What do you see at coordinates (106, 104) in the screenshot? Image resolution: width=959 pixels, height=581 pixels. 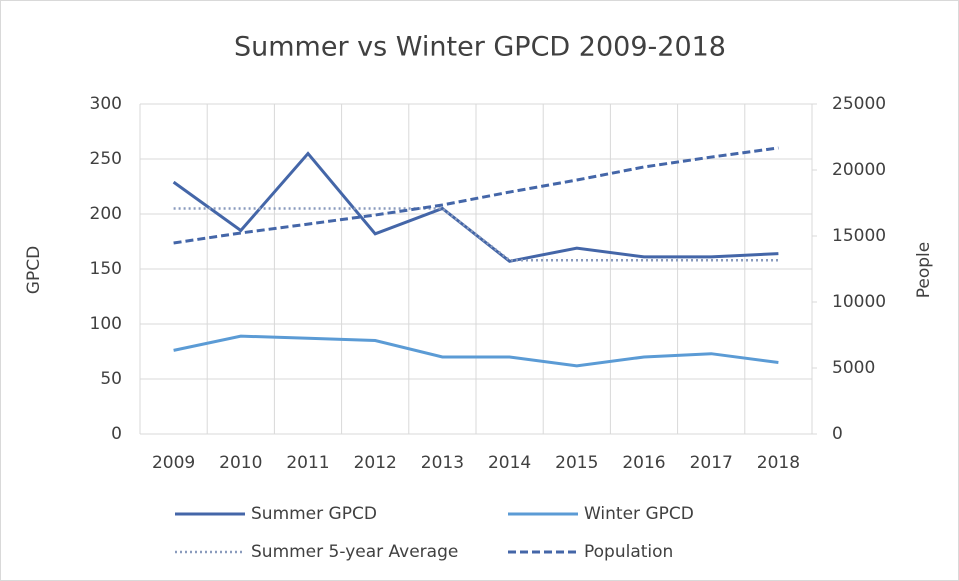 I see `y-tick-label: 300` at bounding box center [106, 104].